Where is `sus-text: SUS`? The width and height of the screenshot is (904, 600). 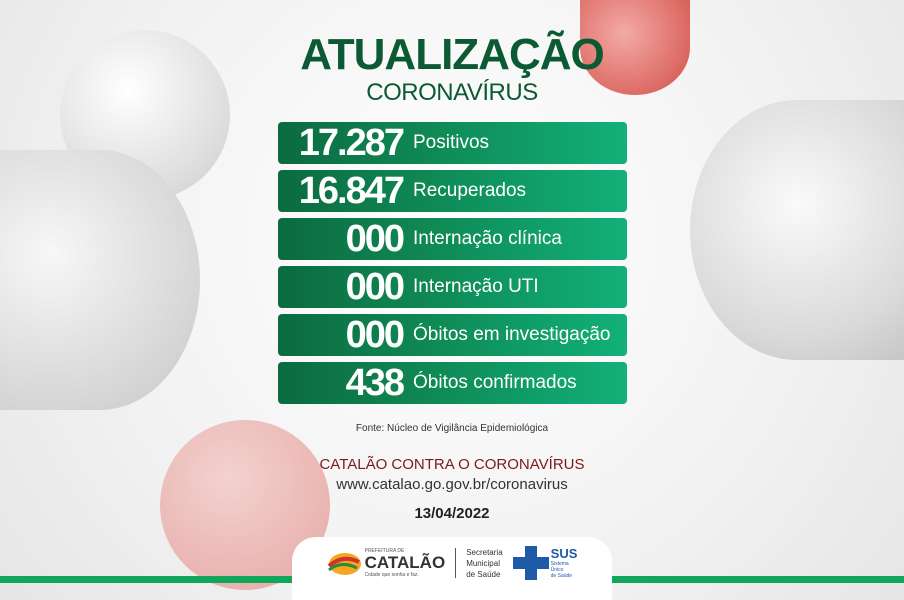
sus-text: SUS is located at coordinates (564, 553).